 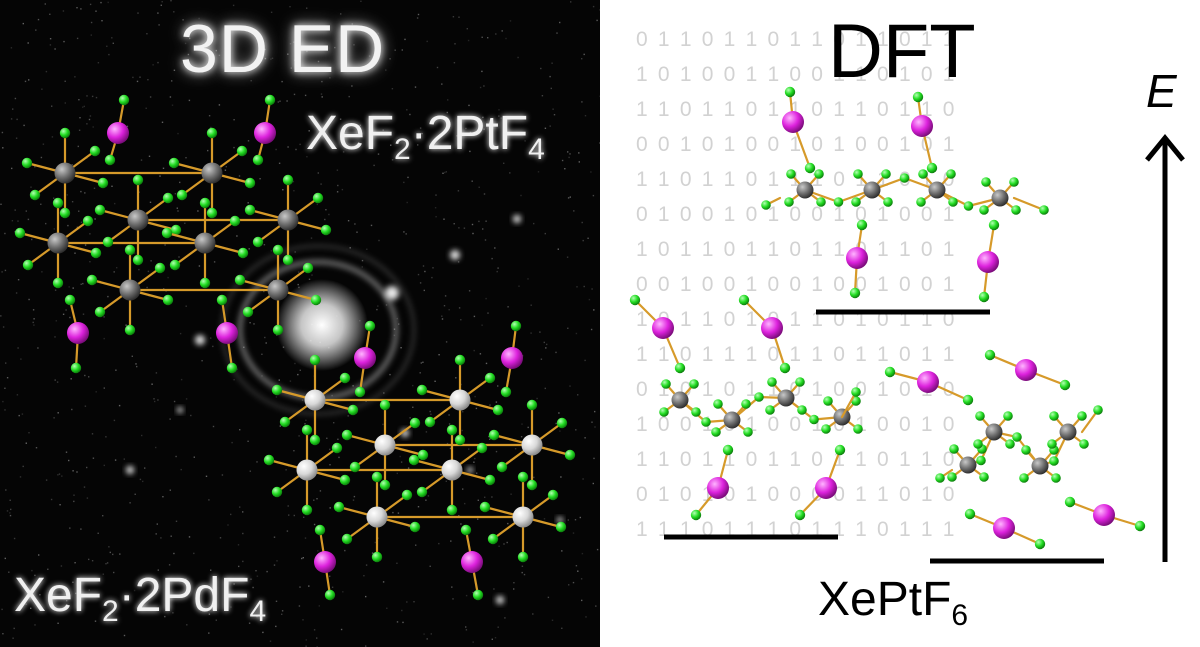 What do you see at coordinates (322, 325) in the screenshot?
I see `direct-beam-spot` at bounding box center [322, 325].